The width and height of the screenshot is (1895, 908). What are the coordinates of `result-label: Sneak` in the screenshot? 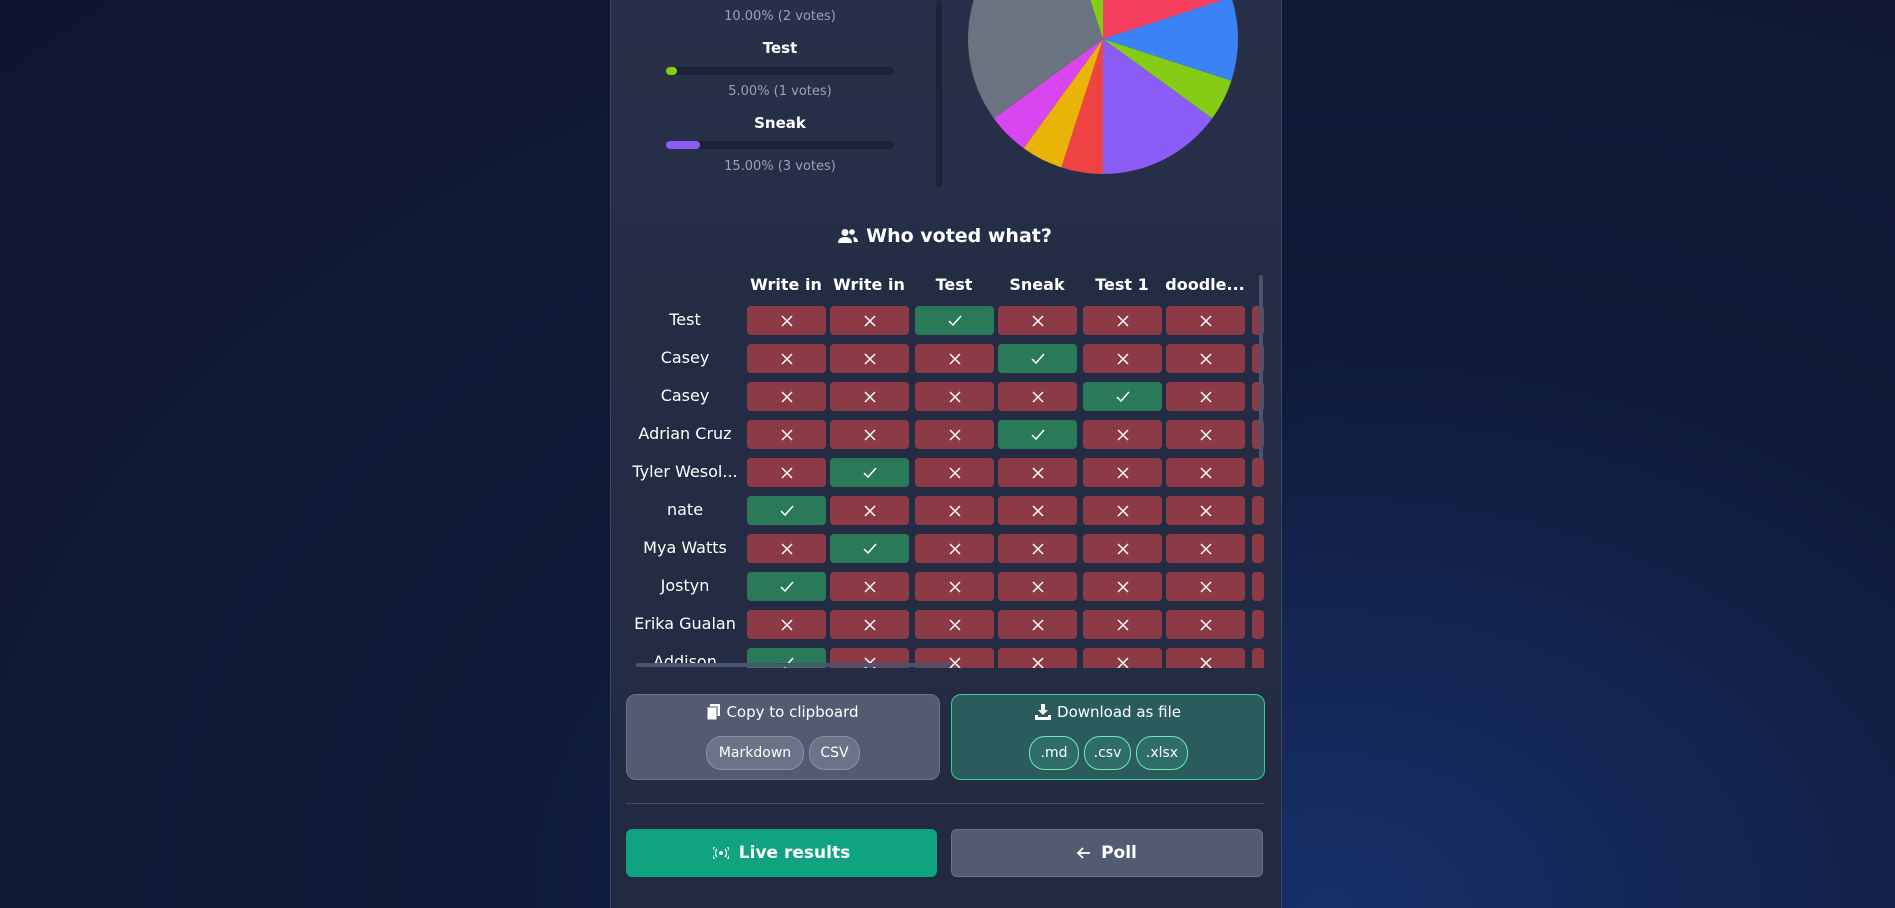 It's located at (780, 123).